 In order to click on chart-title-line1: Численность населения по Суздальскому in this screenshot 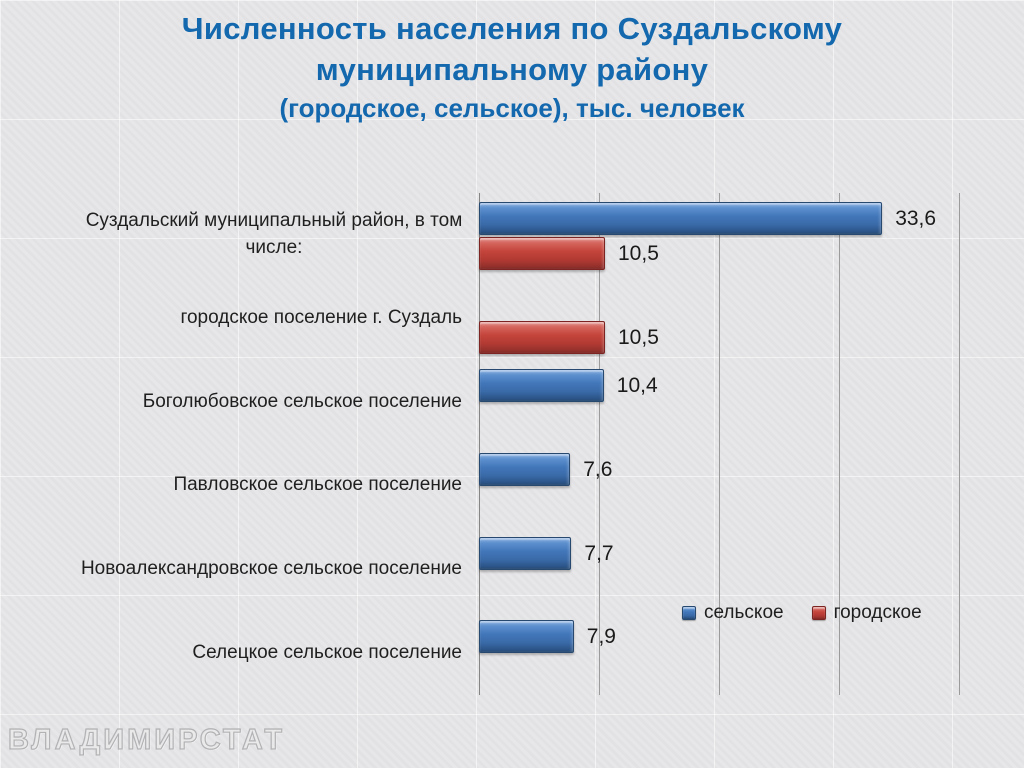, I will do `click(512, 28)`.